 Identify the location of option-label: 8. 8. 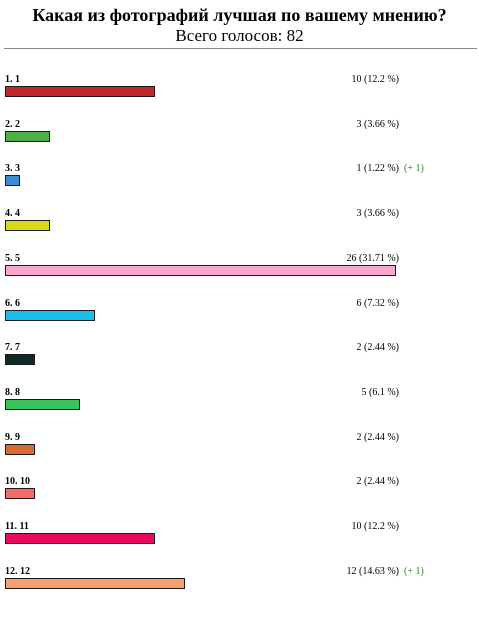
(12, 392).